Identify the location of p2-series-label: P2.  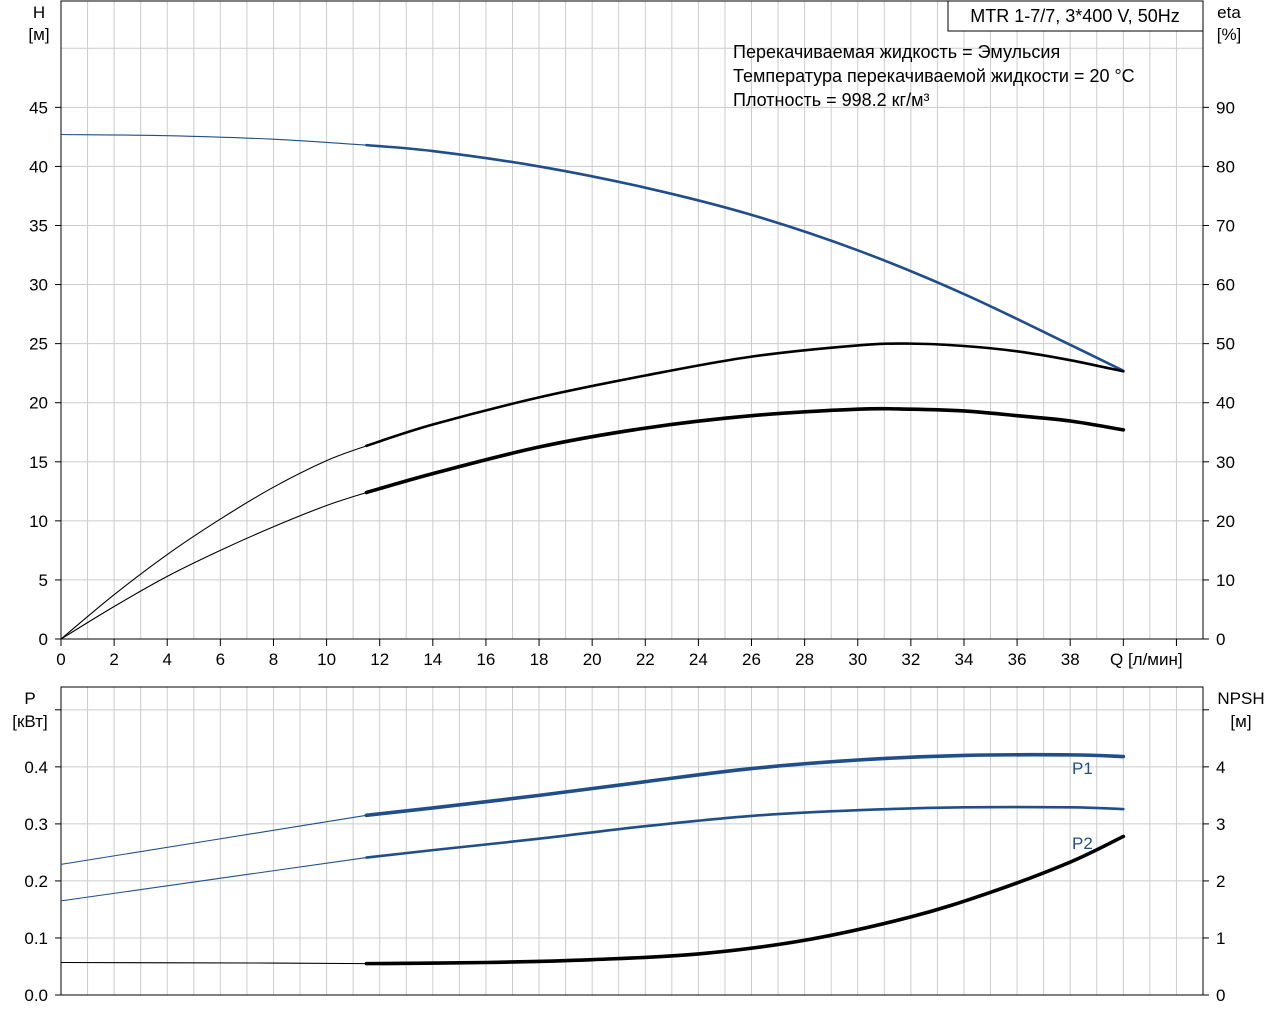
(1082, 843).